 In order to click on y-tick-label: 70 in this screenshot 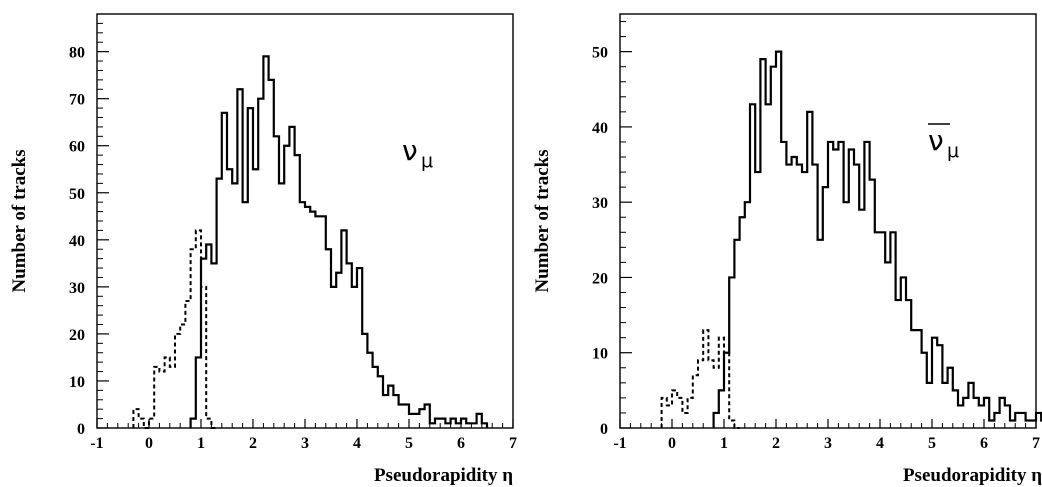, I will do `click(77, 100)`.